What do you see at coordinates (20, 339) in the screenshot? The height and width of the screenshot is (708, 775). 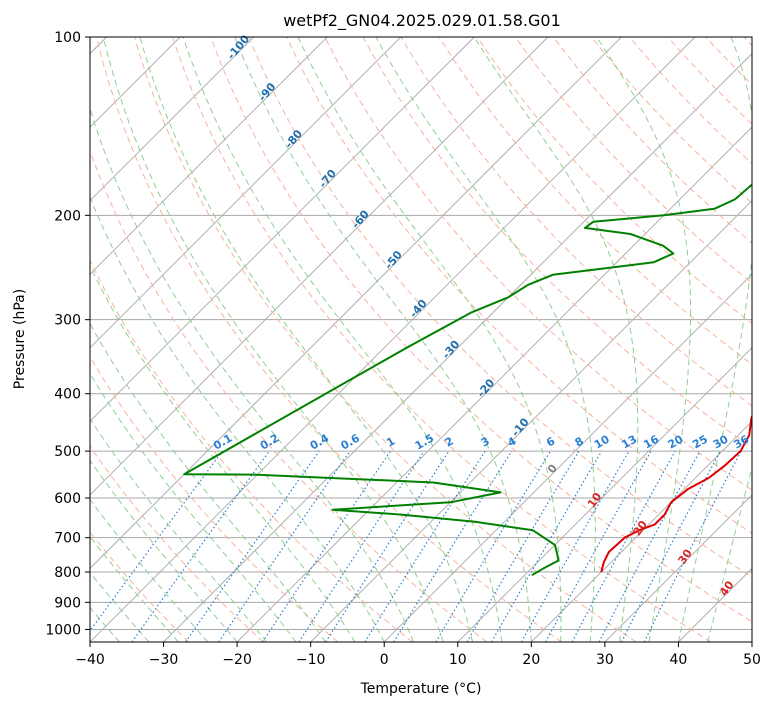 I see `y-axis-label: Pressure (hPa)` at bounding box center [20, 339].